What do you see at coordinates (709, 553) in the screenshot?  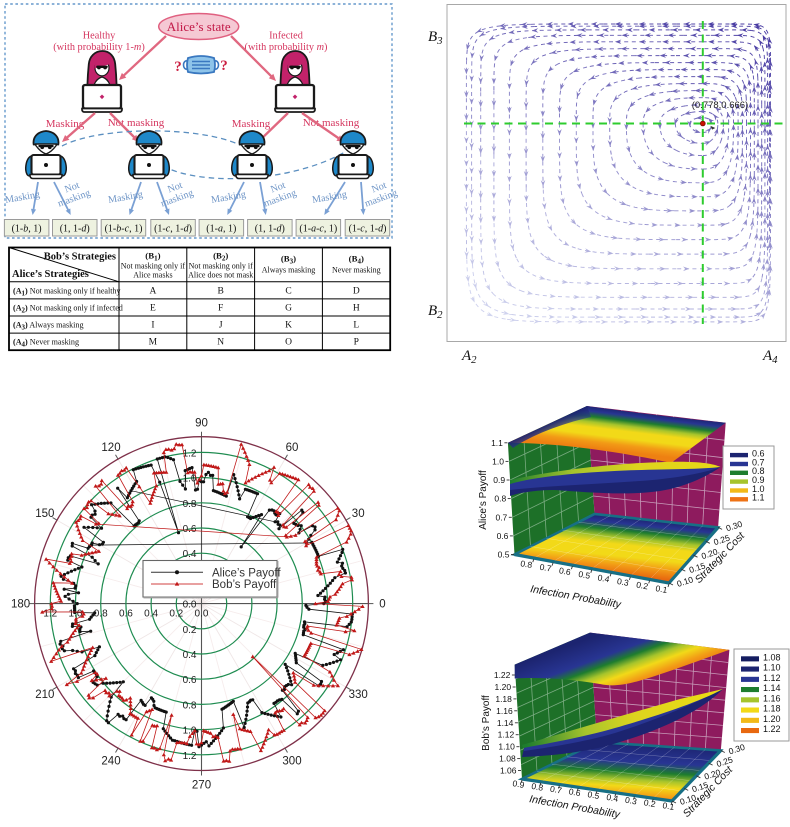 I see `svg-text: 0.20` at bounding box center [709, 553].